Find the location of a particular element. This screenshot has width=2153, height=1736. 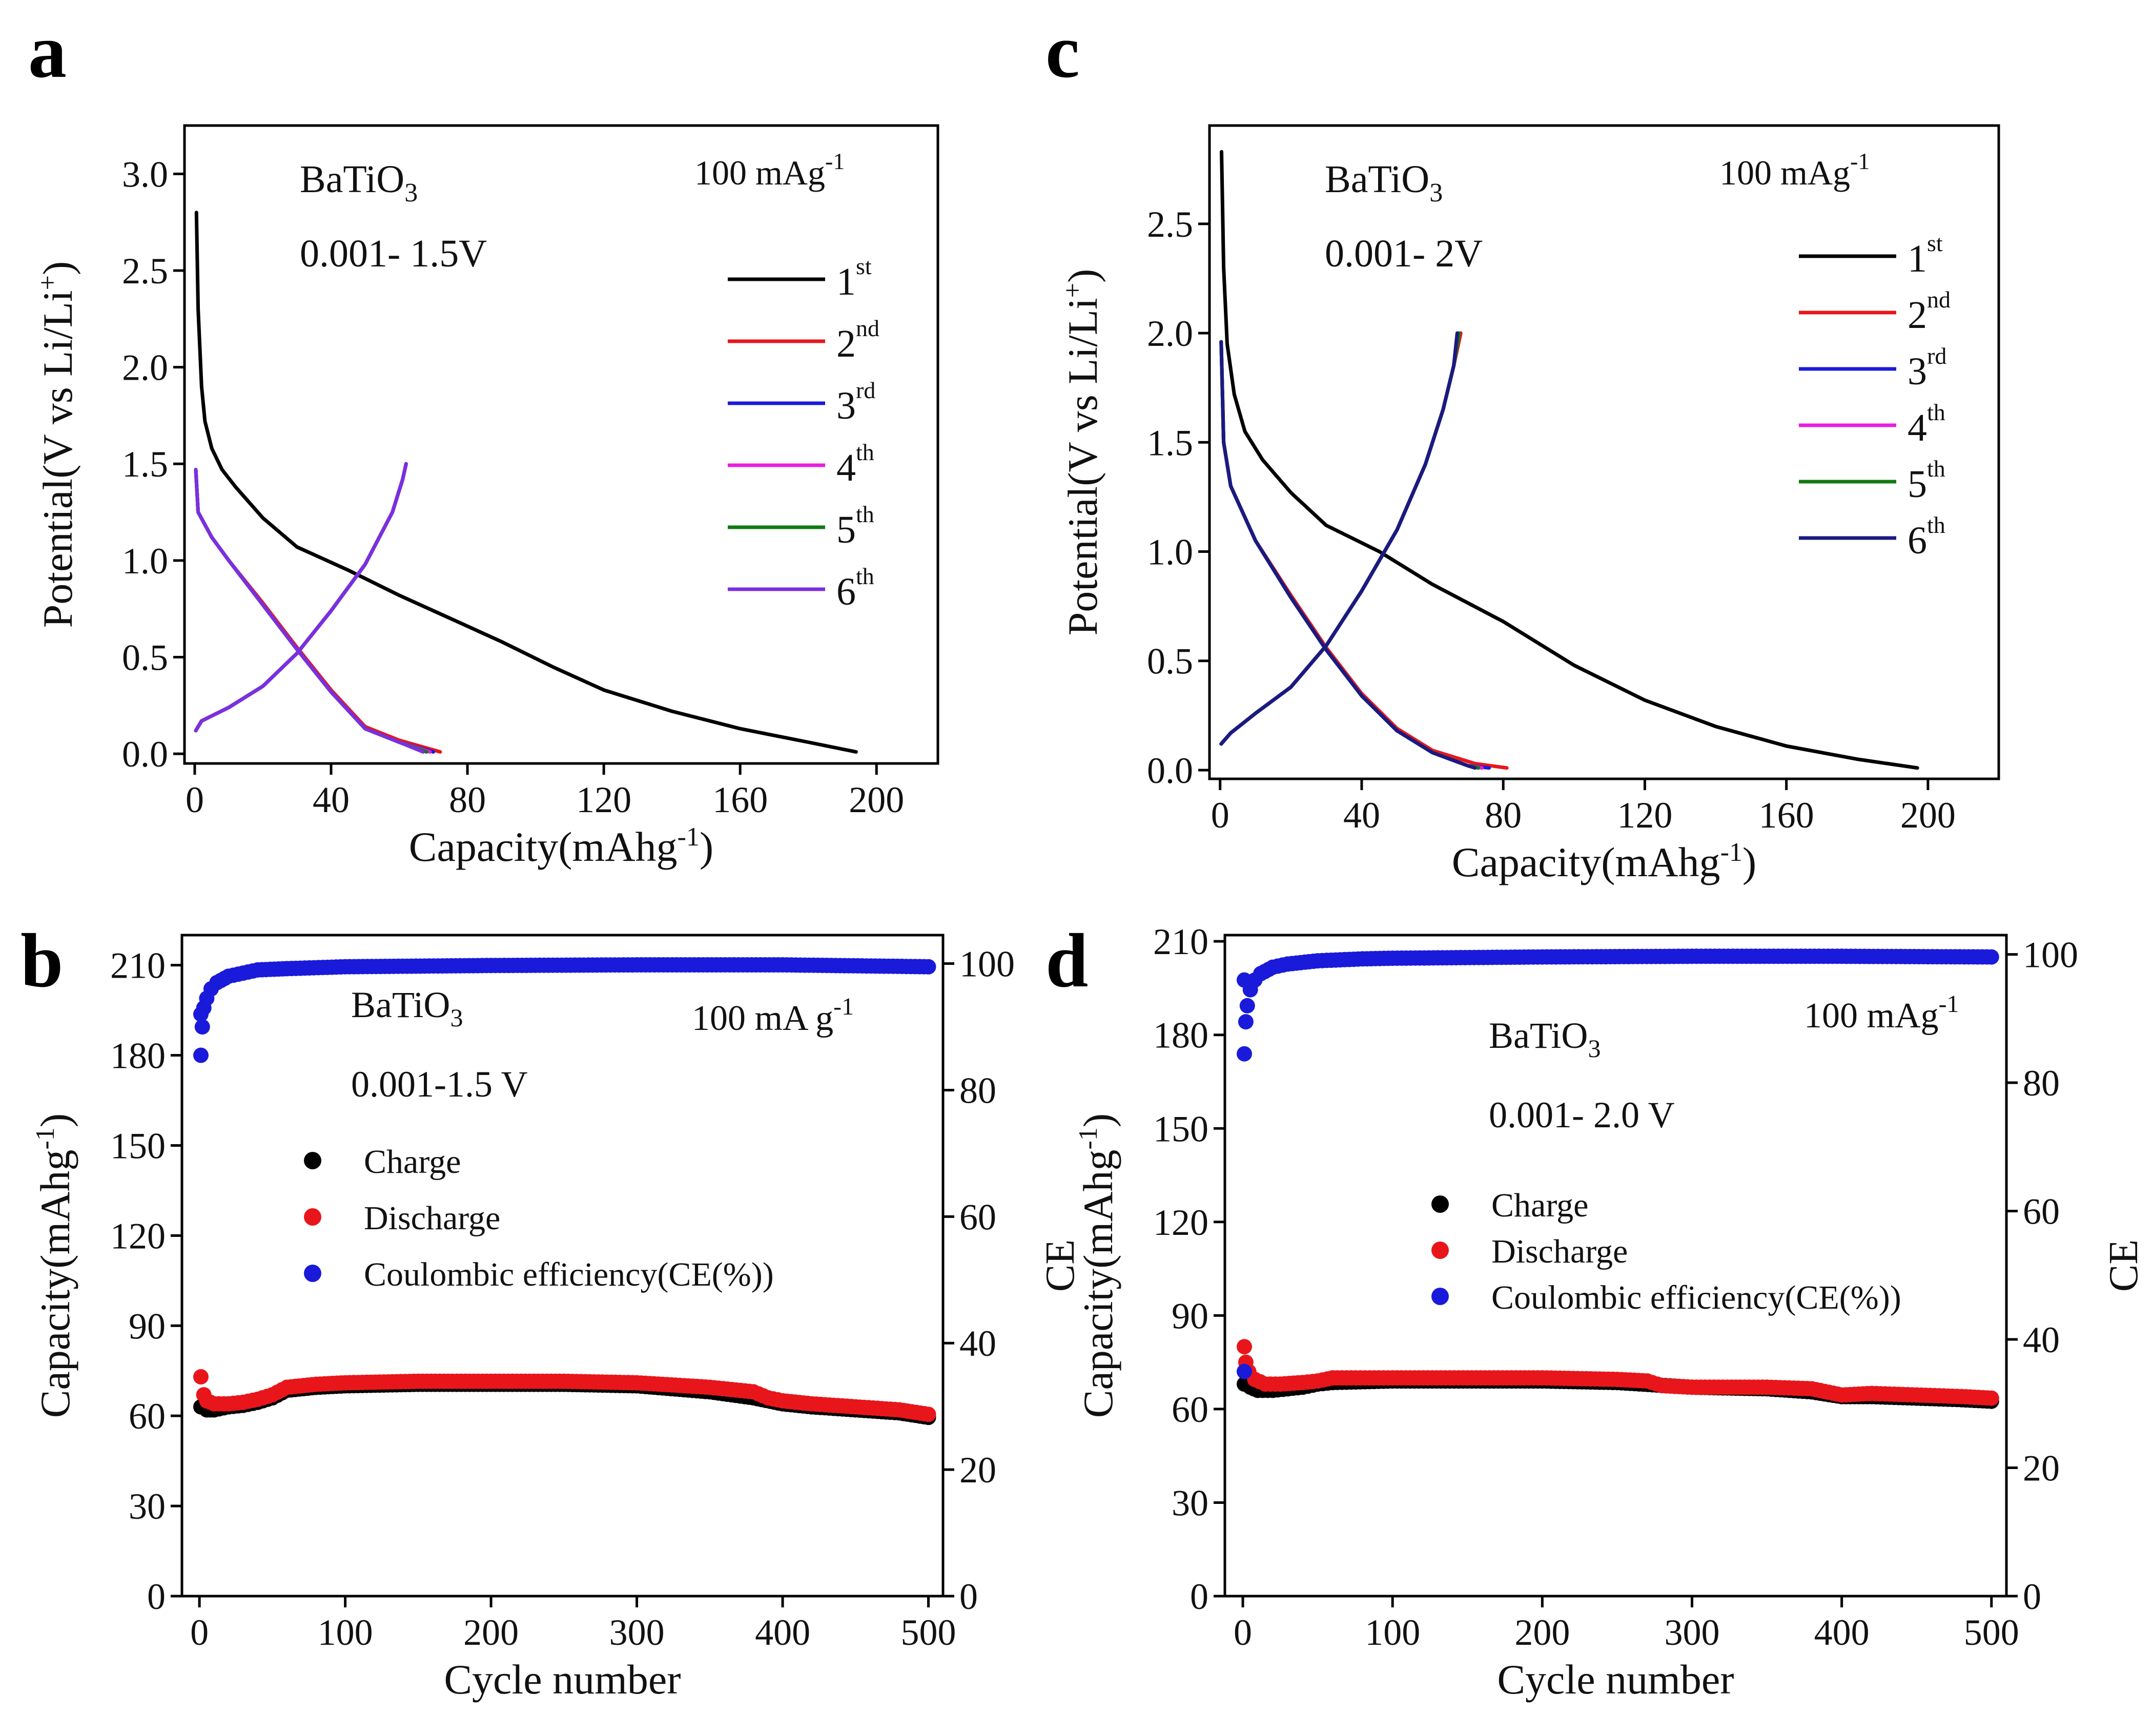

x-tick-label: 160 is located at coordinates (1786, 815).